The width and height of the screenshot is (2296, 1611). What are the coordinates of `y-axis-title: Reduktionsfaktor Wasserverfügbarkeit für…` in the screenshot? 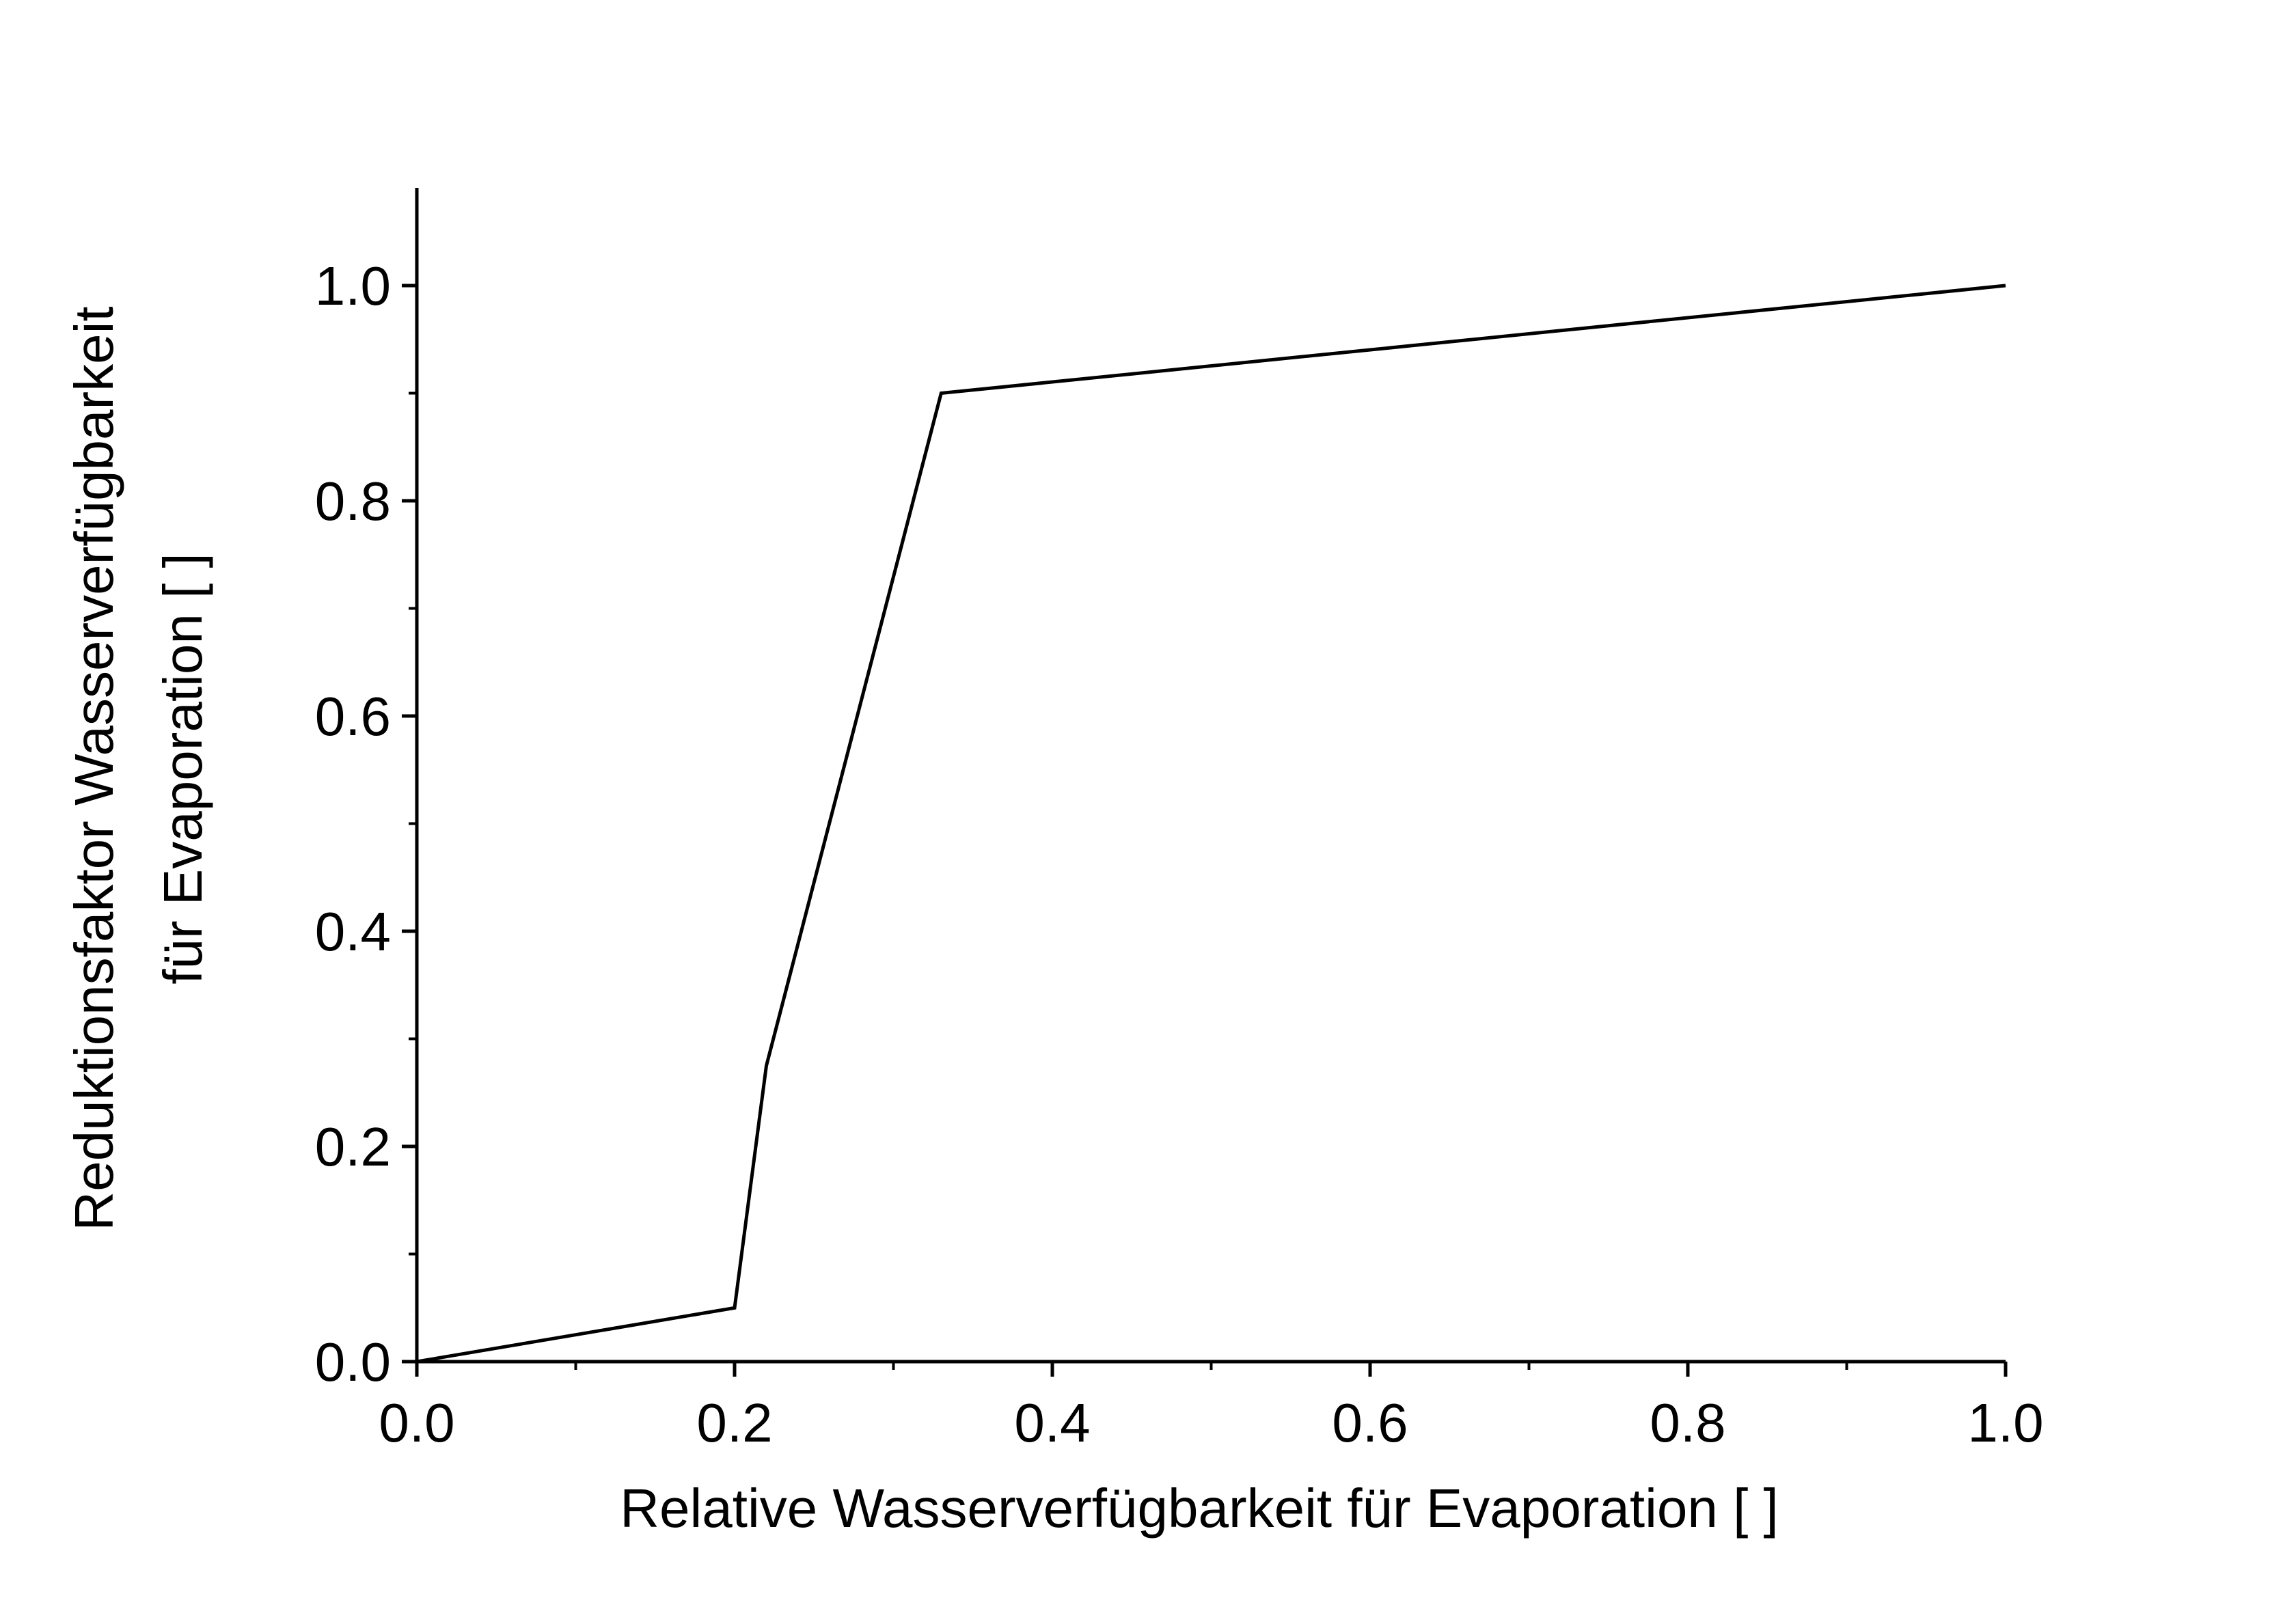 It's located at (138, 768).